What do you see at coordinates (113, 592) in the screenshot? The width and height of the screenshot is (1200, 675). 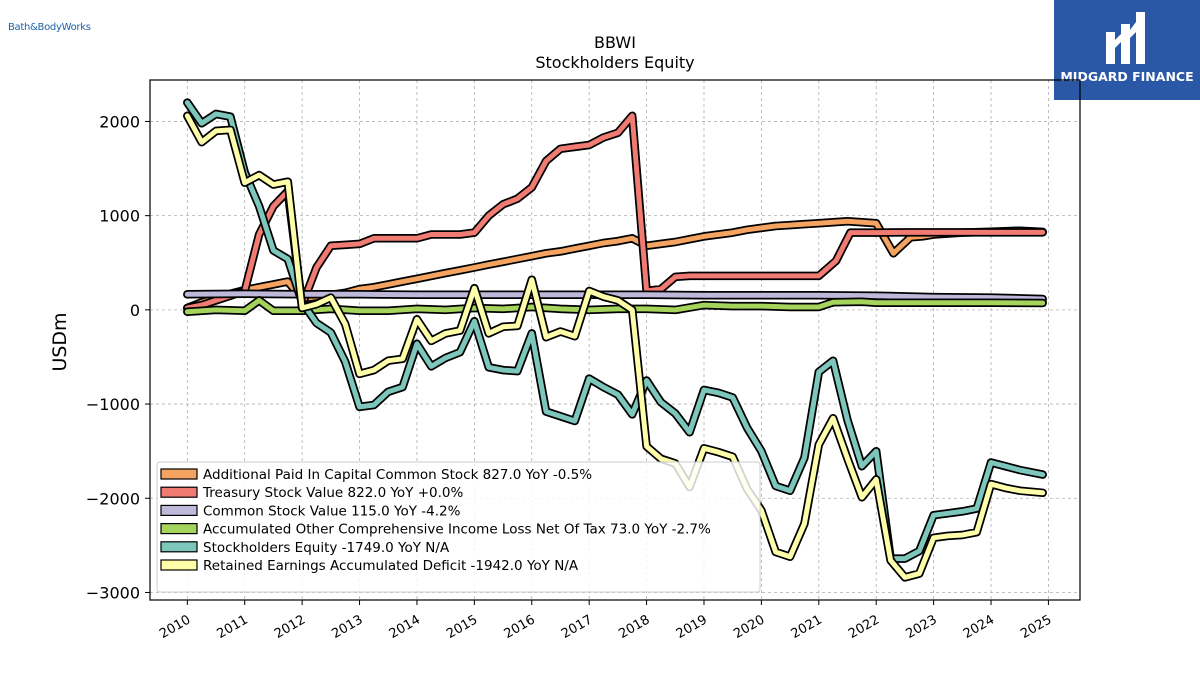 I see `y-tick-label: −3000` at bounding box center [113, 592].